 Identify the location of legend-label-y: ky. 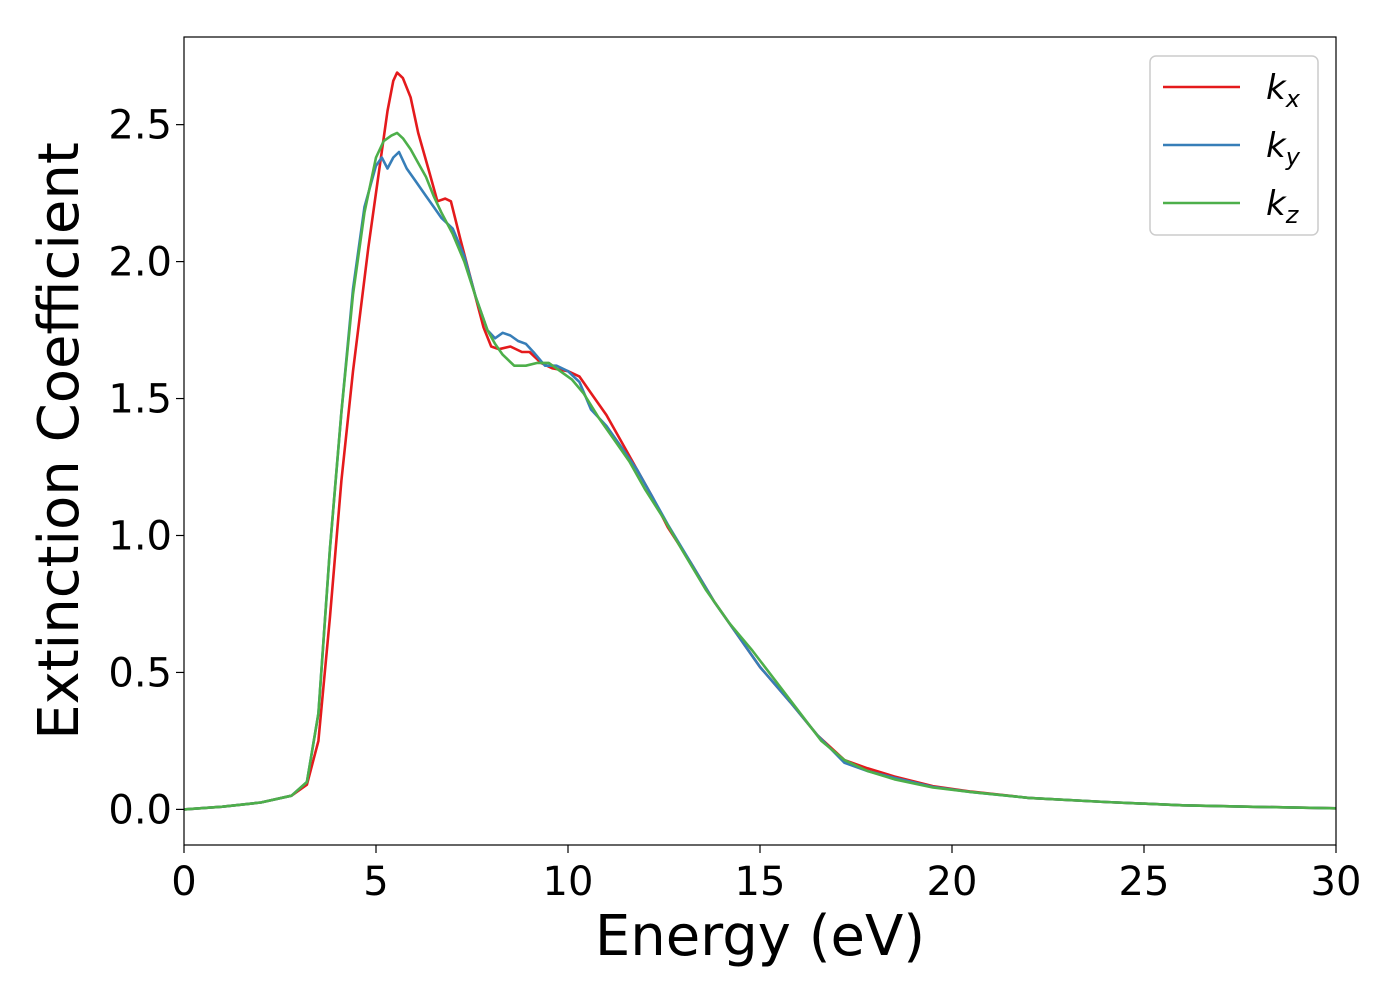
(1283, 148).